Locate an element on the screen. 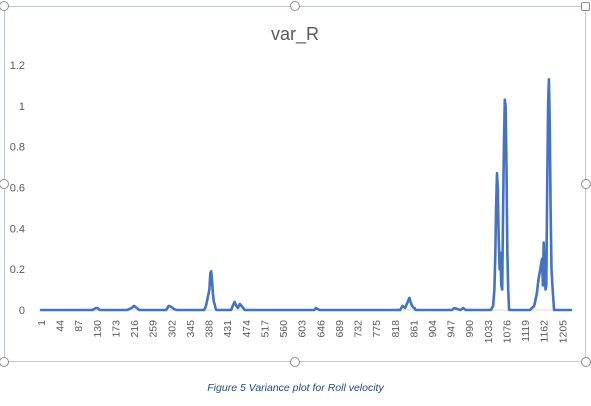 The width and height of the screenshot is (591, 406). y-tick-label: 0.6 is located at coordinates (17, 189).